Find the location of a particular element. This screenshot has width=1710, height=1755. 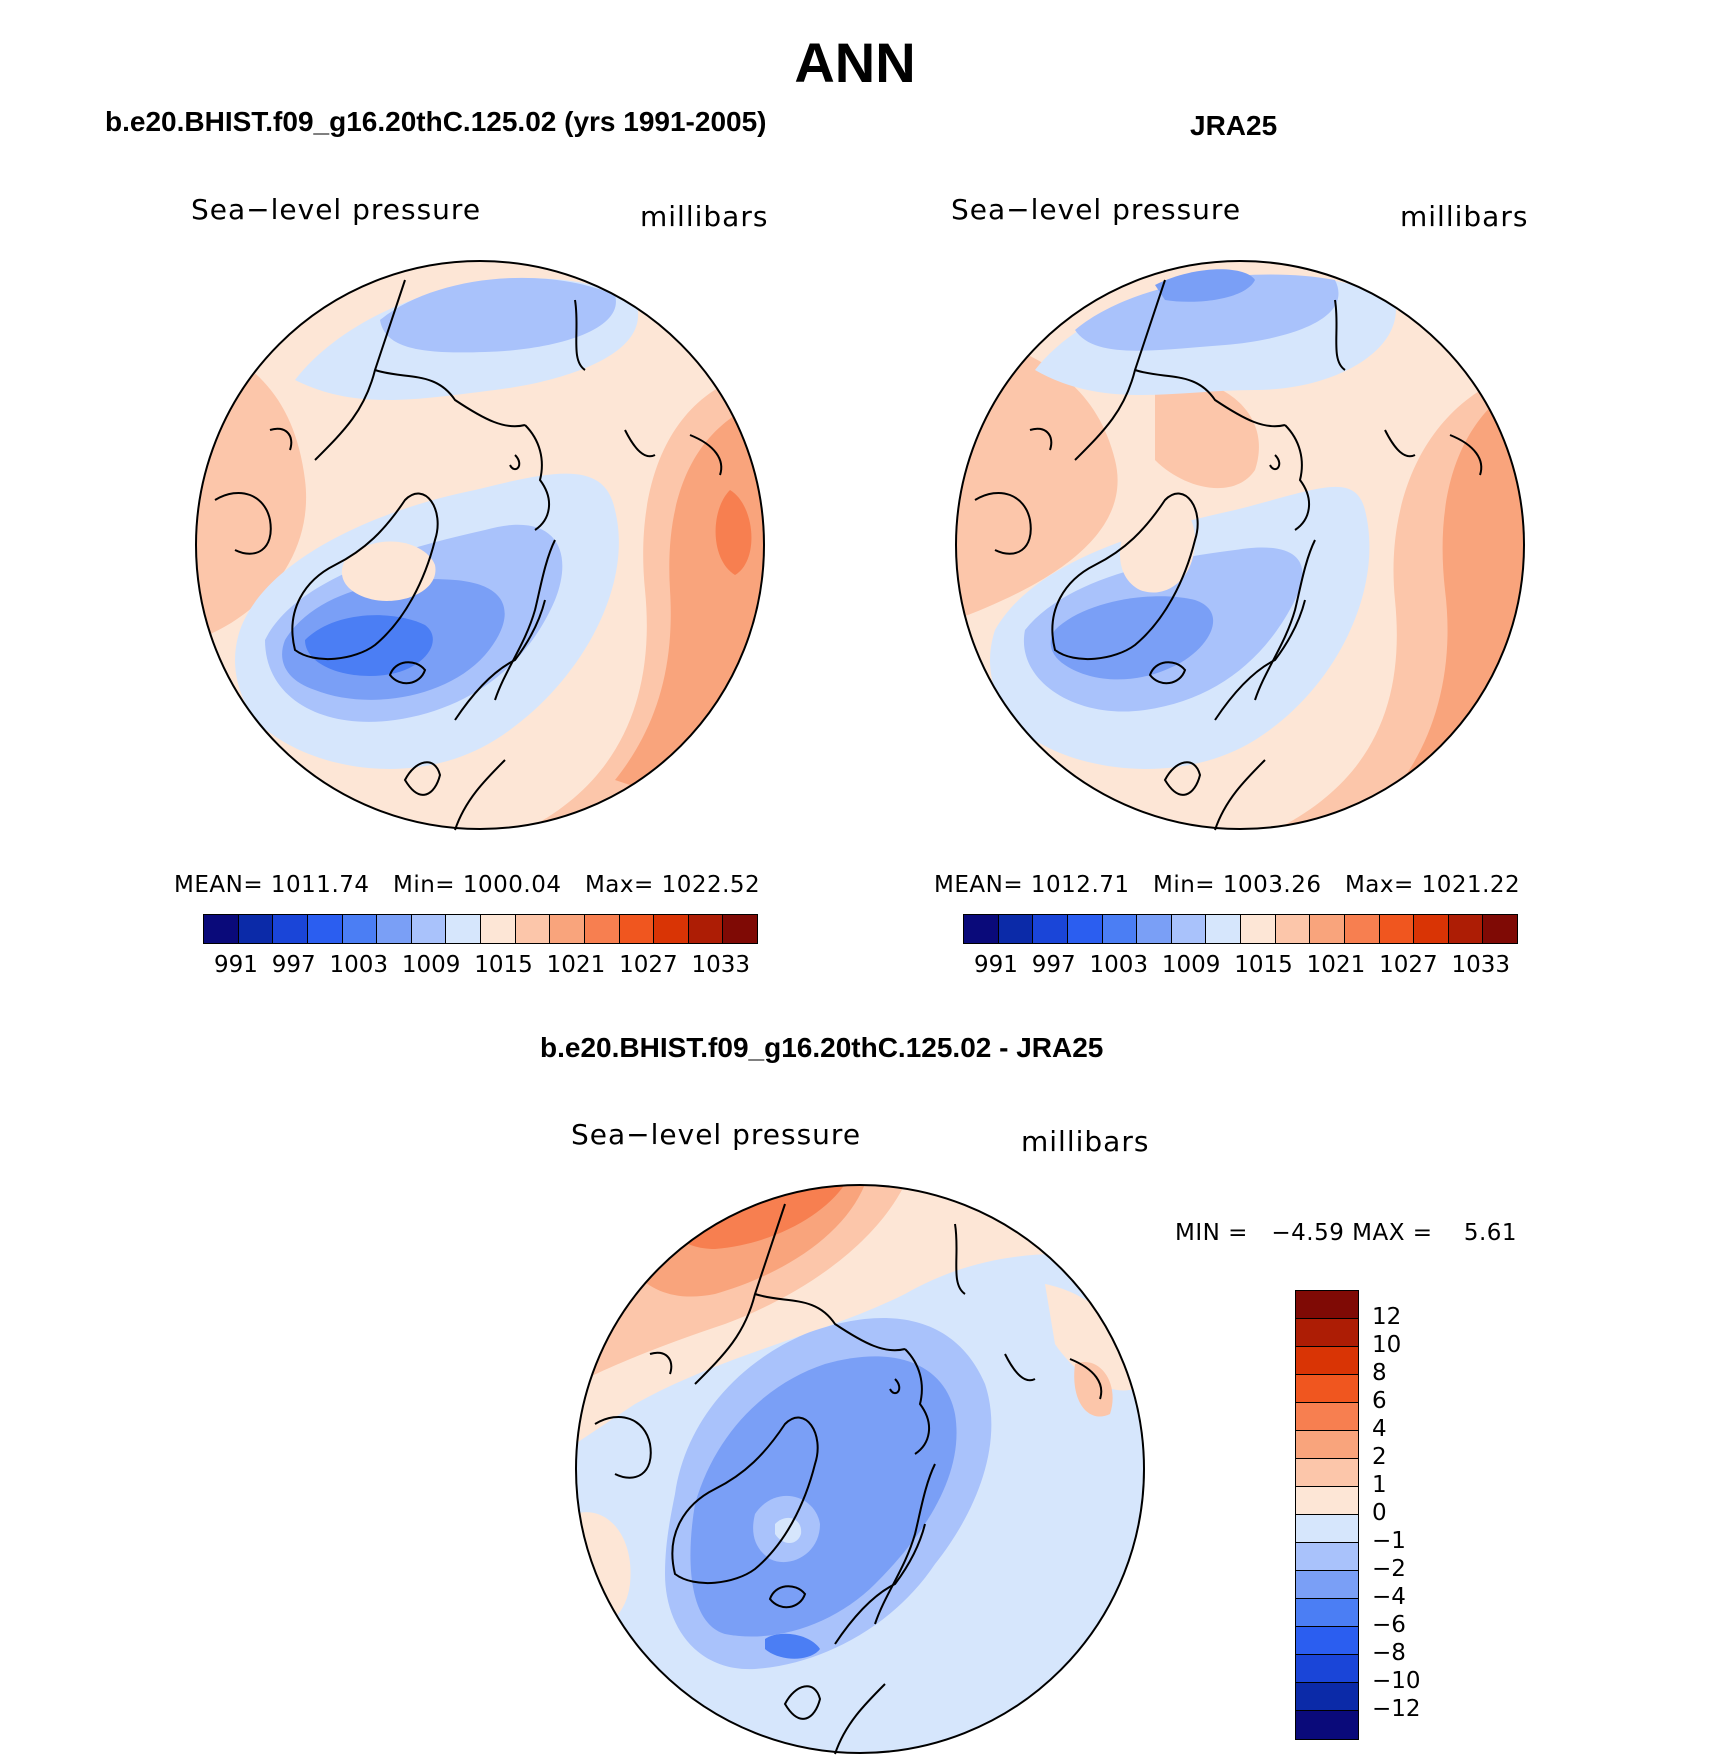

obs-min-value: 1003.26 is located at coordinates (1272, 885).